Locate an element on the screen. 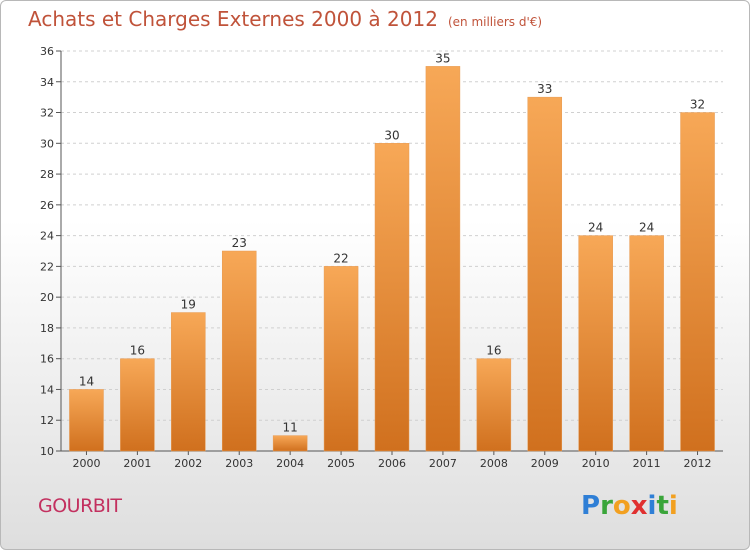  x-tick-label: 2000 is located at coordinates (86, 463).